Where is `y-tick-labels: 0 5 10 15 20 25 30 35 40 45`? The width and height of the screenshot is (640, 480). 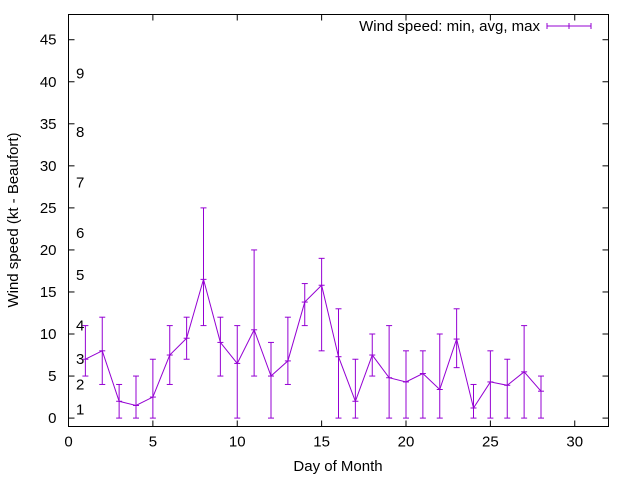 y-tick-labels: 0 5 10 15 20 25 30 35 40 45 is located at coordinates (48, 229).